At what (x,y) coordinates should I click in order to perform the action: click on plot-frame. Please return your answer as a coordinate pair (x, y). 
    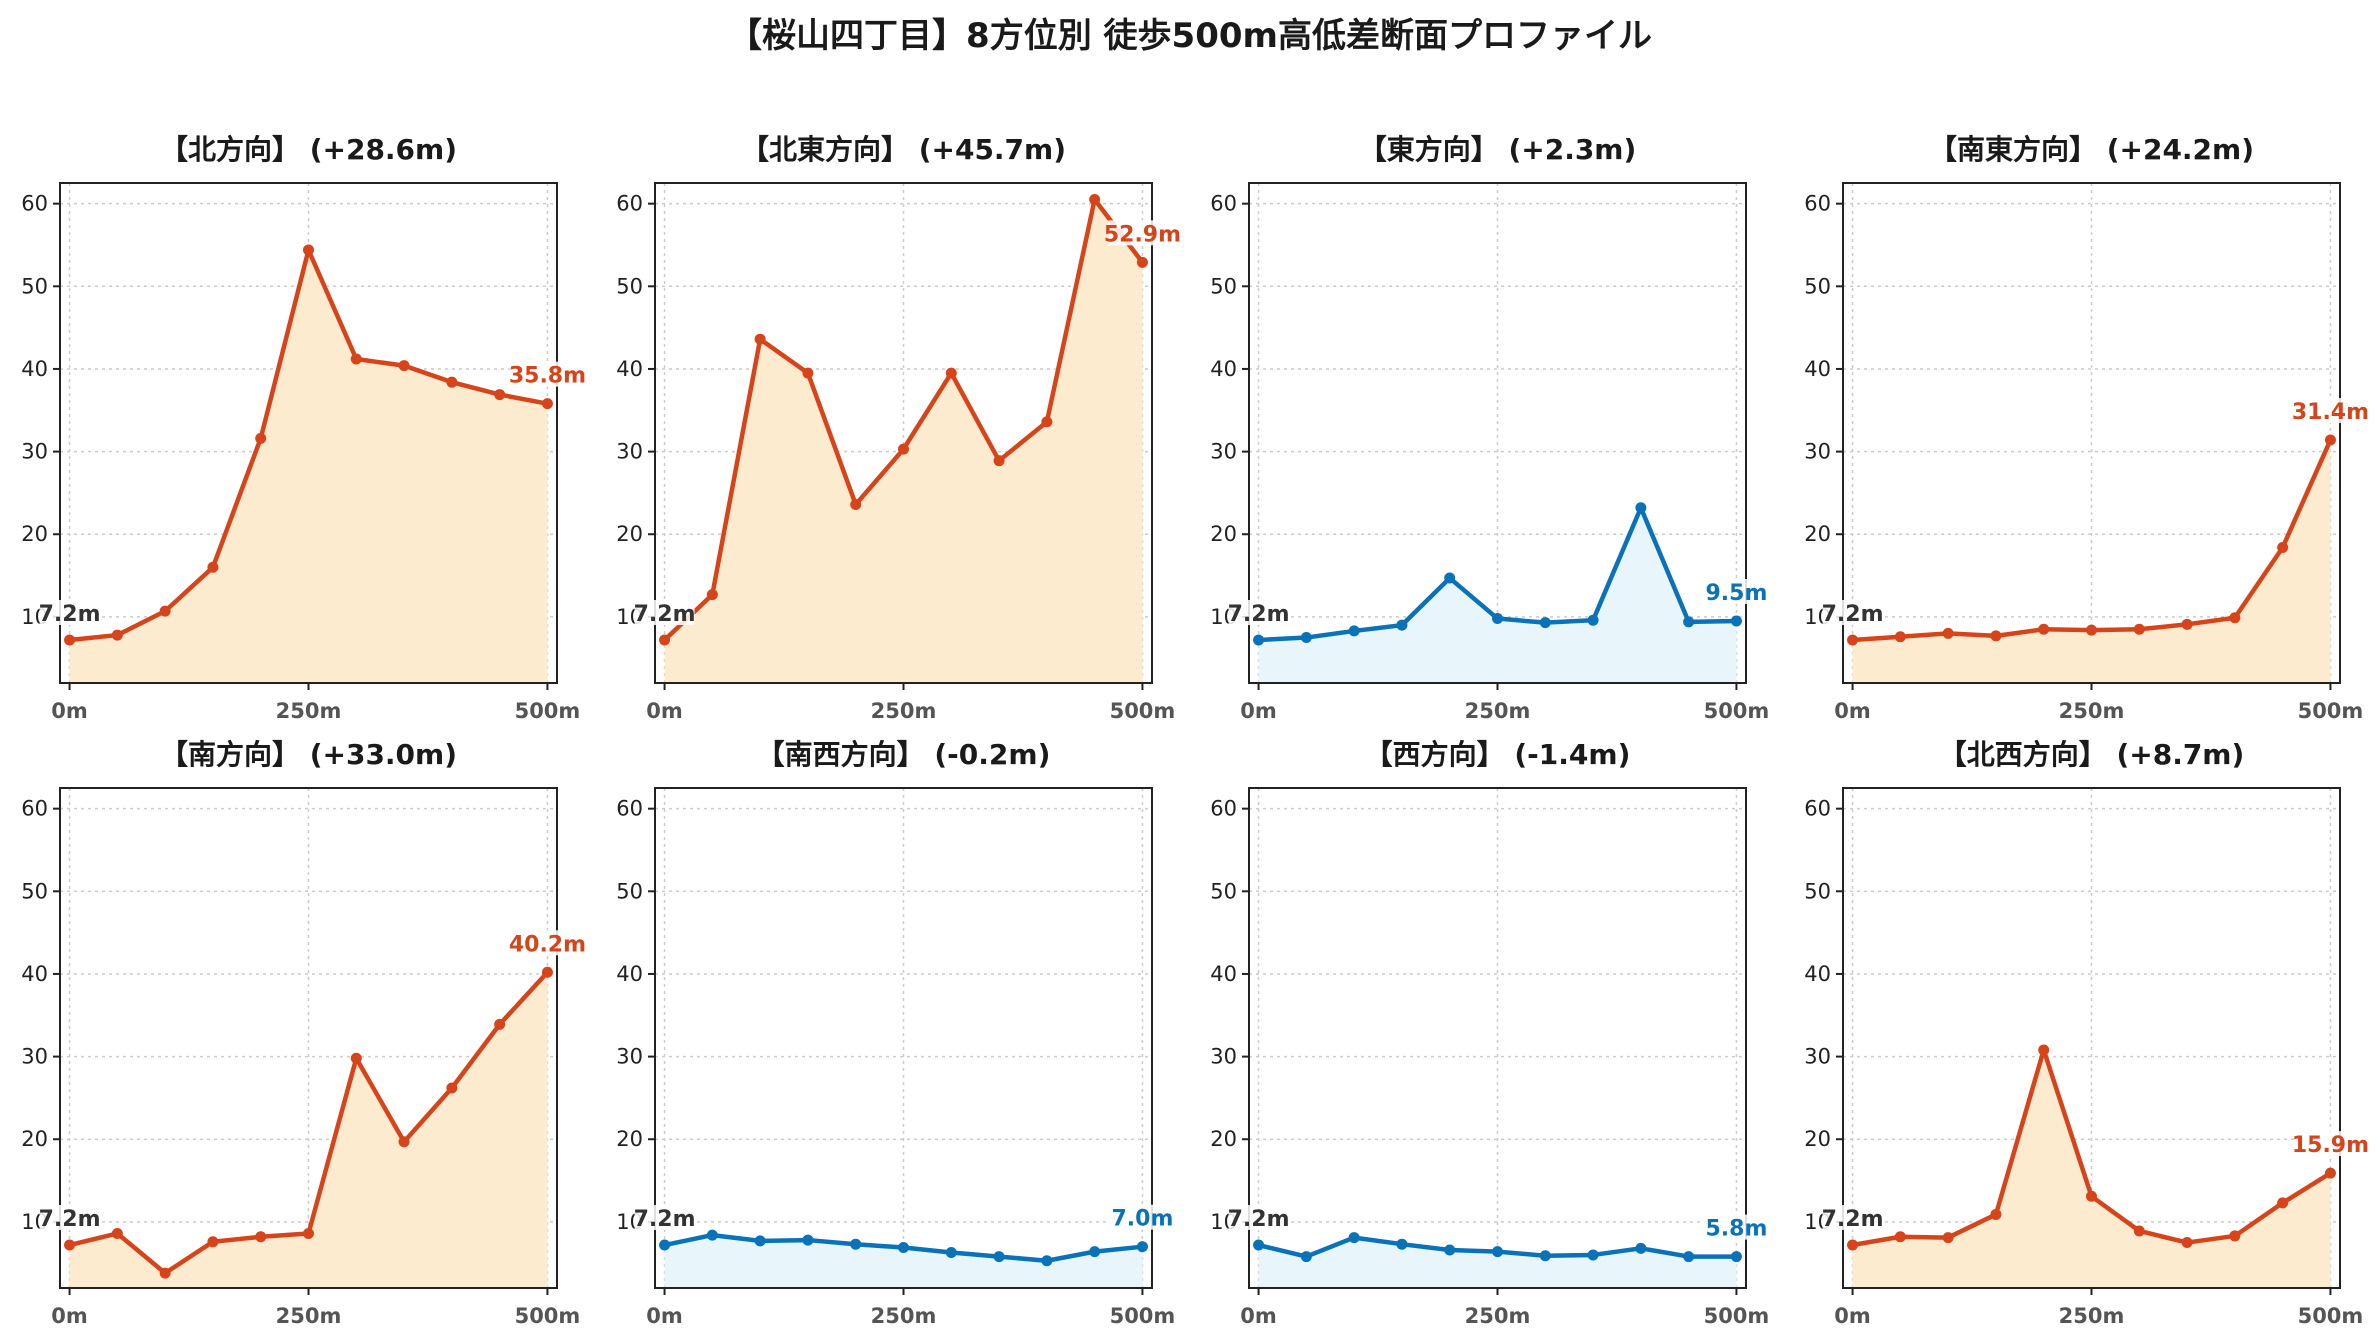
    Looking at the image, I should click on (903, 1038).